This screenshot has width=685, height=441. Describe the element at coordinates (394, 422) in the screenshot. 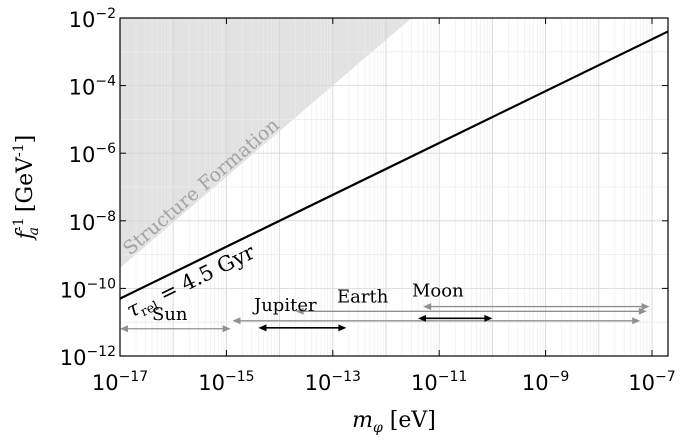

I see `x-axis-label: mφ [eV]` at that location.